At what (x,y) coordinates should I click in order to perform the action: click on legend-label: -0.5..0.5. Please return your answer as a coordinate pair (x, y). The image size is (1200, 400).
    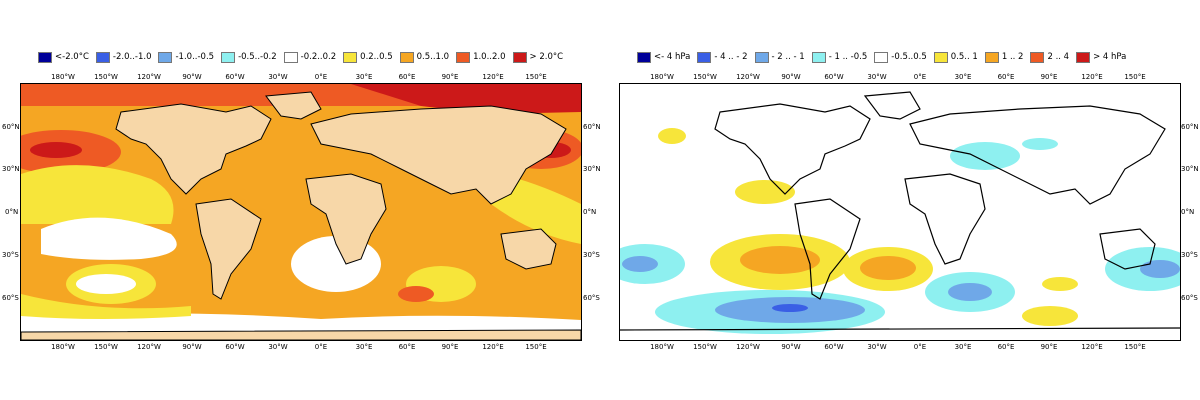
    Looking at the image, I should click on (909, 57).